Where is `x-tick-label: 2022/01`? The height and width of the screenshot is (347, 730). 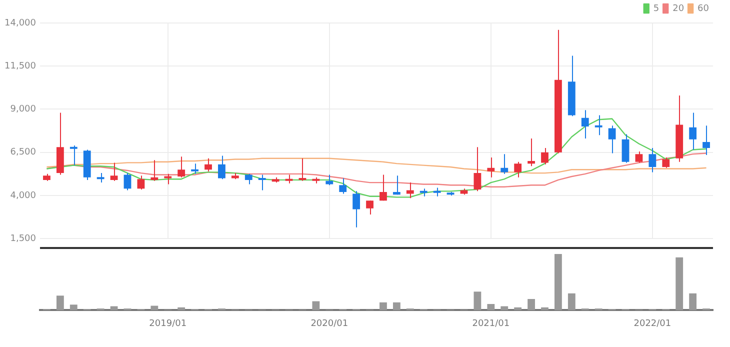 x-tick-label: 2022/01 is located at coordinates (653, 323).